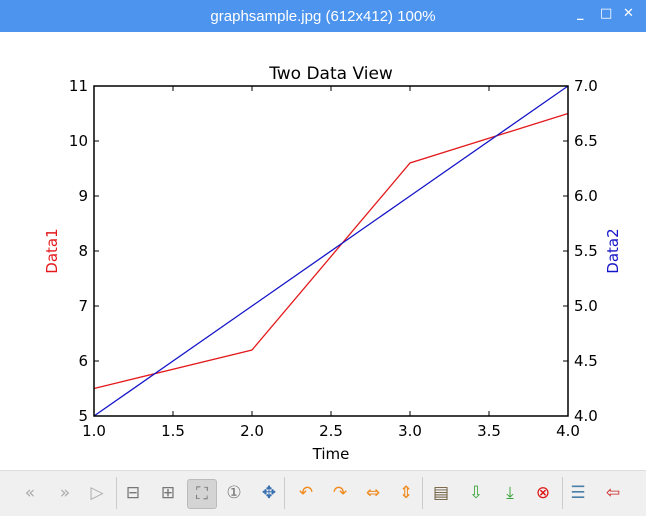 This screenshot has height=516, width=646. Describe the element at coordinates (173, 431) in the screenshot. I see `x-tick-label: 1.5` at that location.